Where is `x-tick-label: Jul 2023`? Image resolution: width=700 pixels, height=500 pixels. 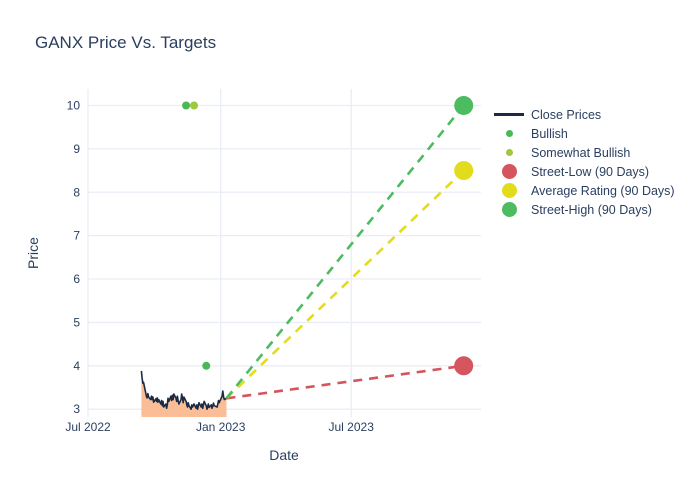 x-tick-label: Jul 2023 is located at coordinates (352, 427).